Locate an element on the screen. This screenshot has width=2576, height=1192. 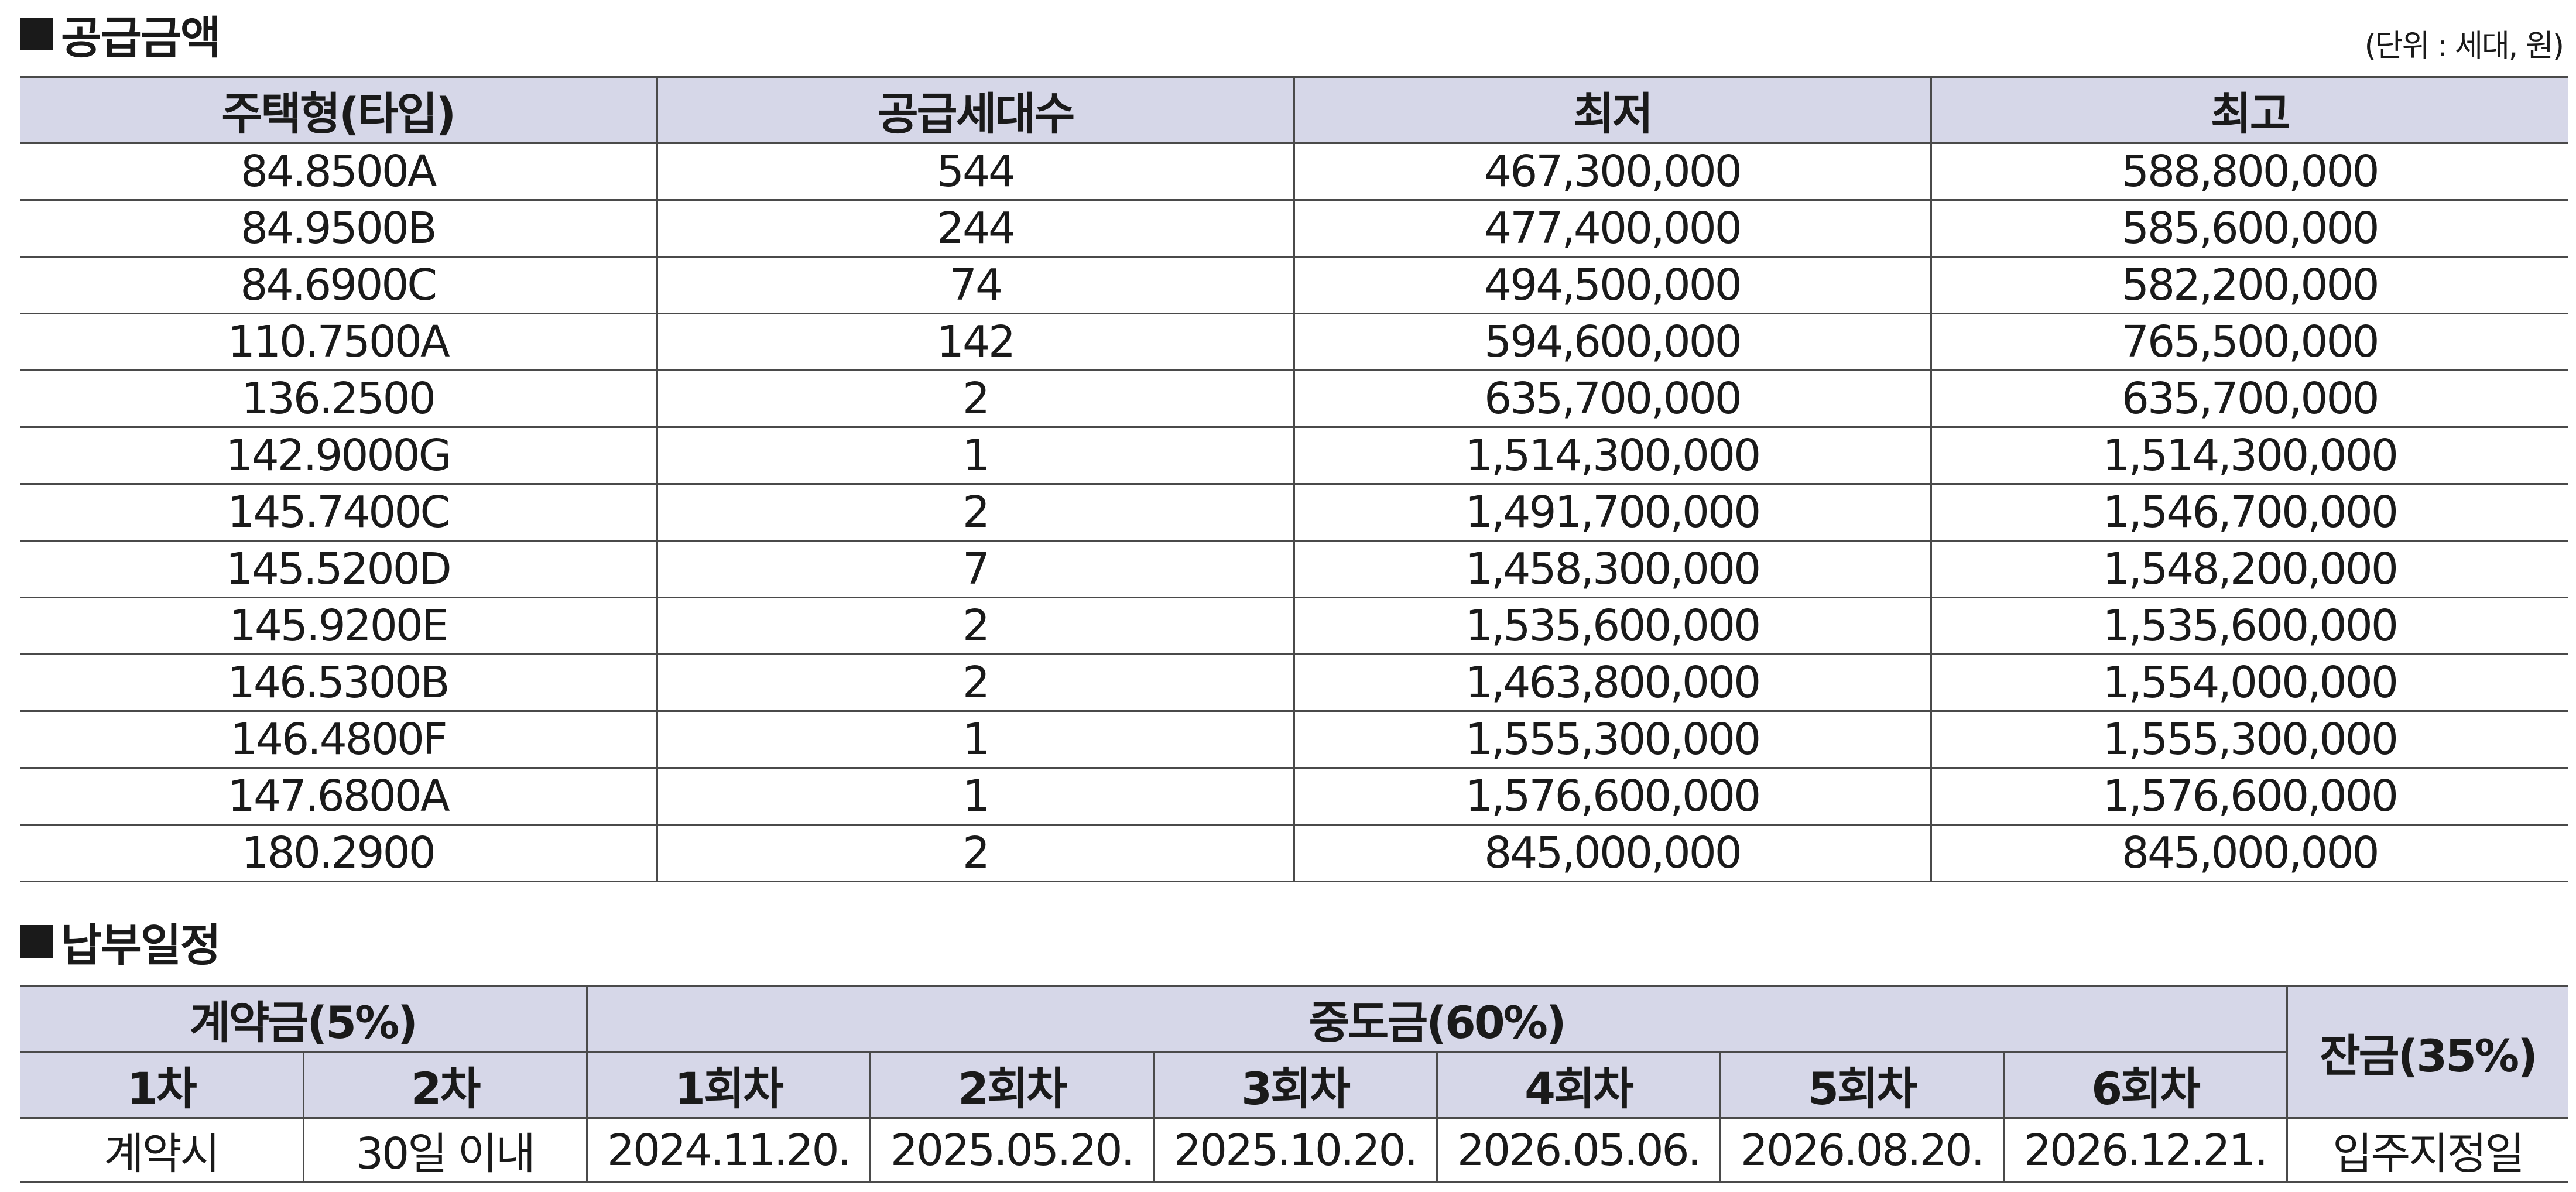
cell-unit-type: 142.9000G is located at coordinates (339, 455).